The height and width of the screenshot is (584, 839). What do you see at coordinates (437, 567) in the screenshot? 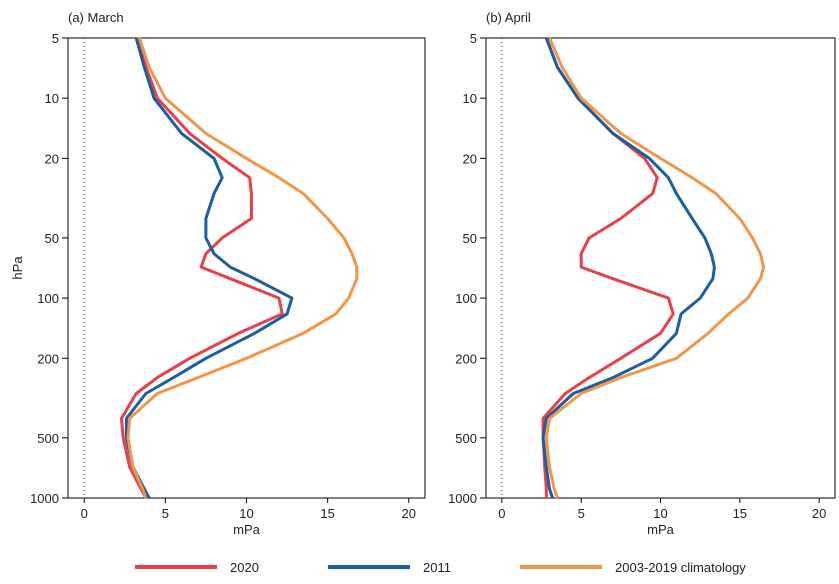
I see `legend-label: 2011` at bounding box center [437, 567].